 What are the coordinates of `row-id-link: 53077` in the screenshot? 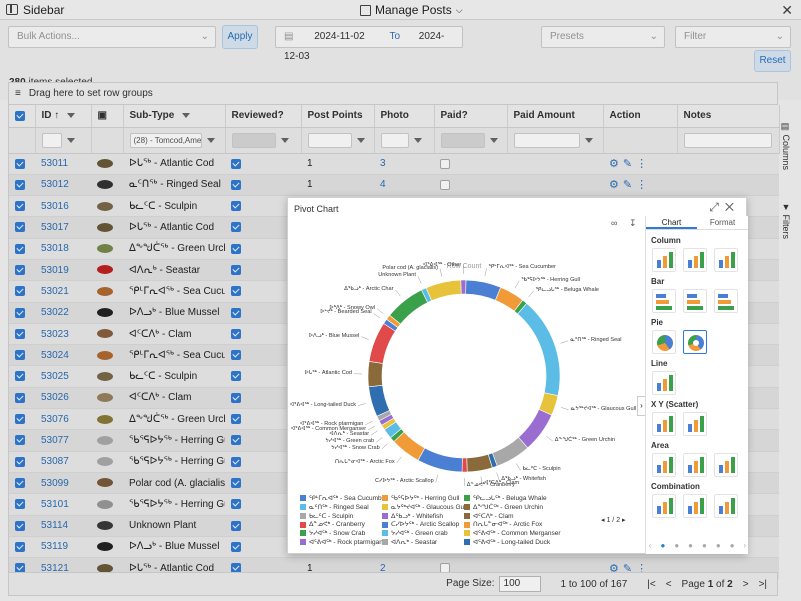 It's located at (55, 440).